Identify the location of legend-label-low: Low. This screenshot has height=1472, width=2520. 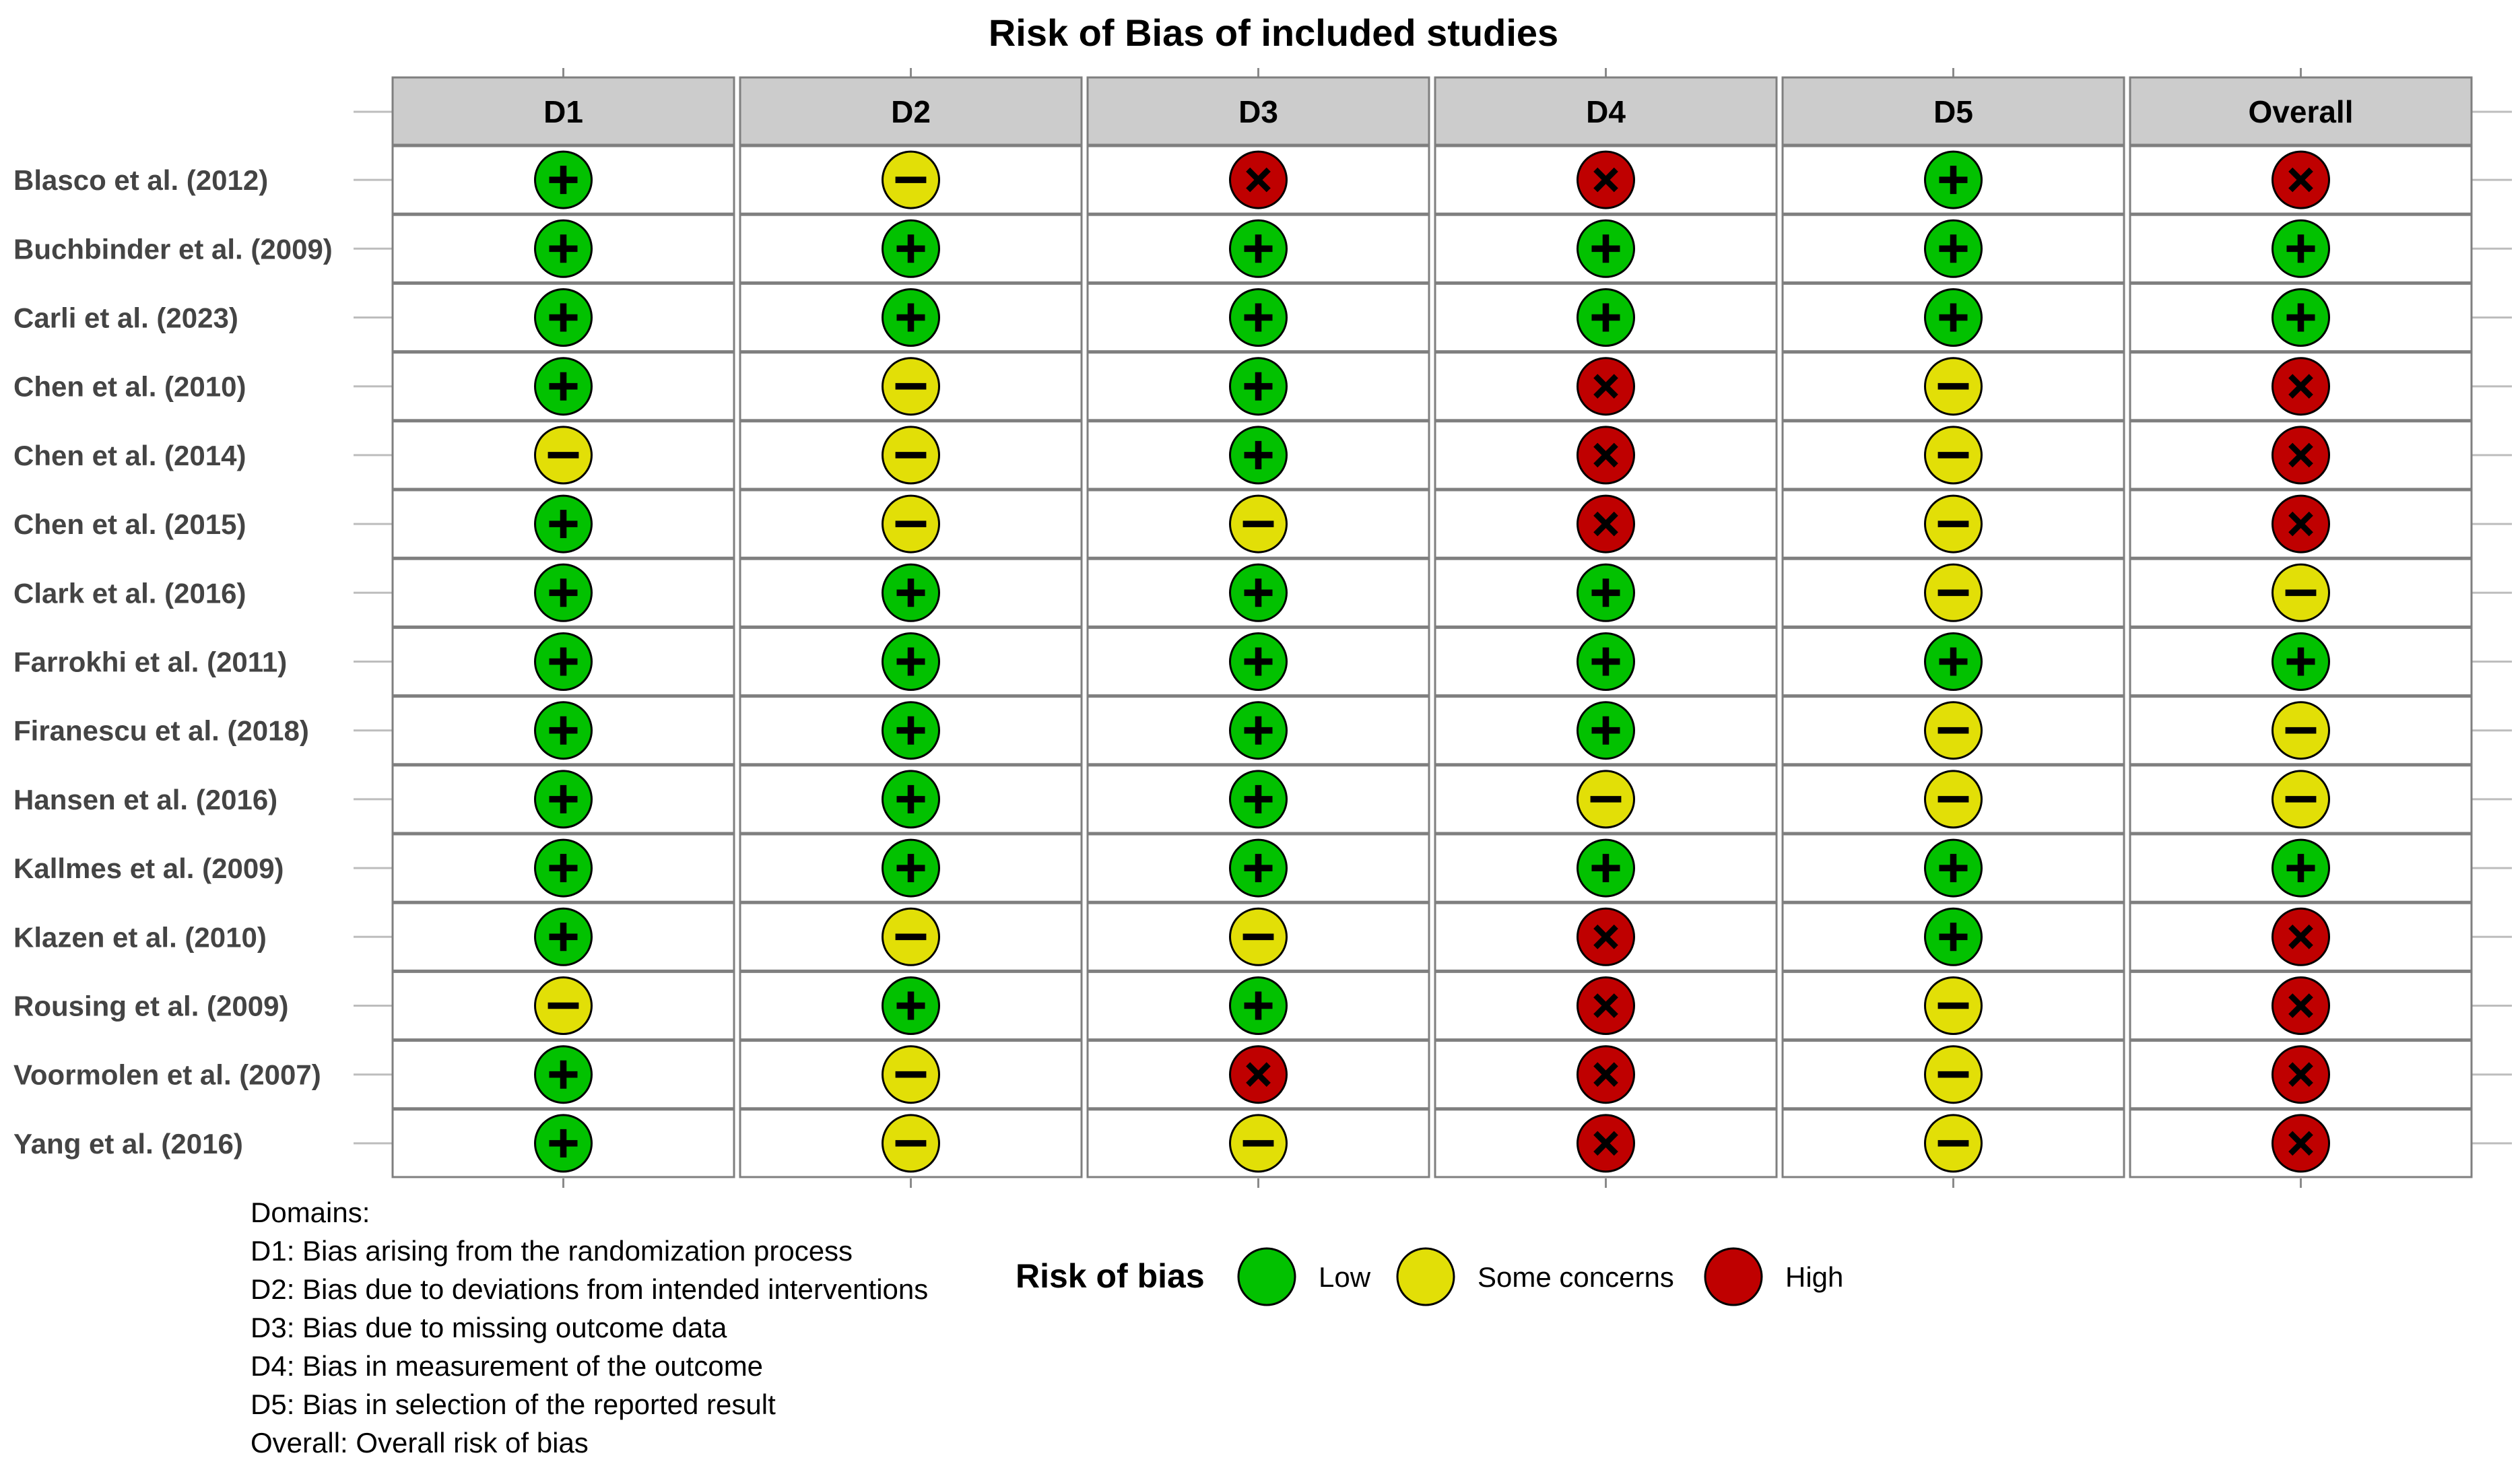
(1345, 1277).